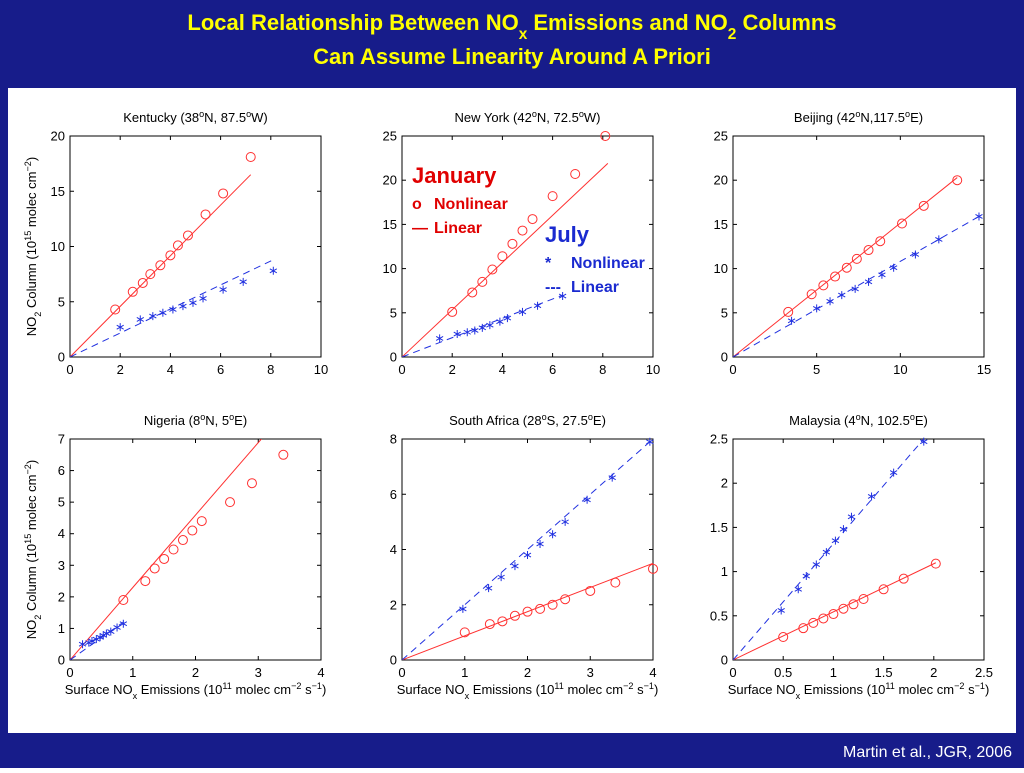 The width and height of the screenshot is (1024, 773). Describe the element at coordinates (858, 549) in the screenshot. I see `plot-frame` at that location.